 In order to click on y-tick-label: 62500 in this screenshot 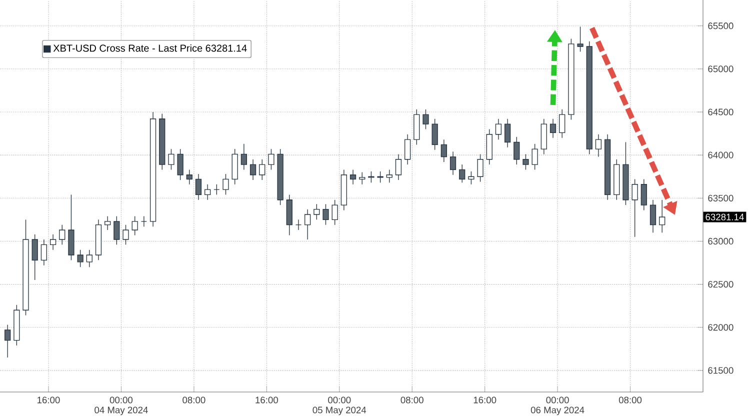, I will do `click(721, 284)`.